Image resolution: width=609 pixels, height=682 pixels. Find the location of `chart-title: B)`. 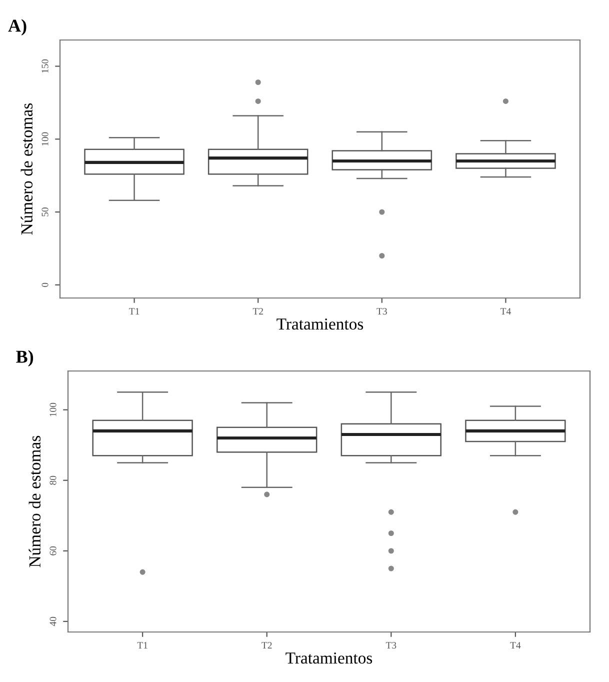

chart-title: B) is located at coordinates (25, 358).